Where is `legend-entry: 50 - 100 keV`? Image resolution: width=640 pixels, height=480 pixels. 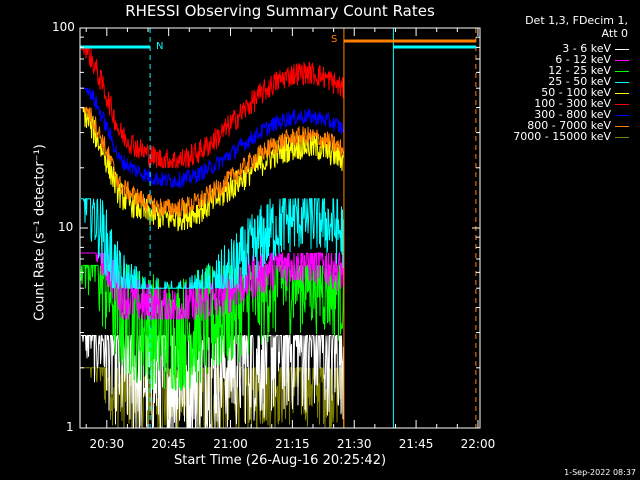
legend-entry: 50 - 100 keV is located at coordinates (556, 92).